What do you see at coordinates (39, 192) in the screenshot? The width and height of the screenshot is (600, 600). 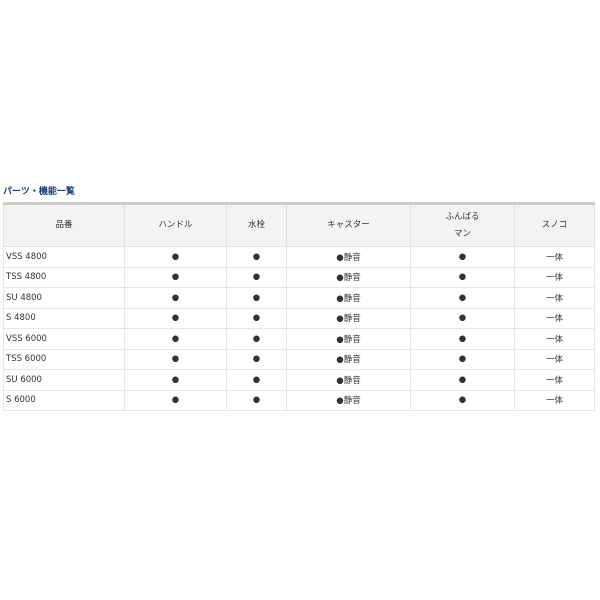 I see `section-title: パーツ・機能一覧` at bounding box center [39, 192].